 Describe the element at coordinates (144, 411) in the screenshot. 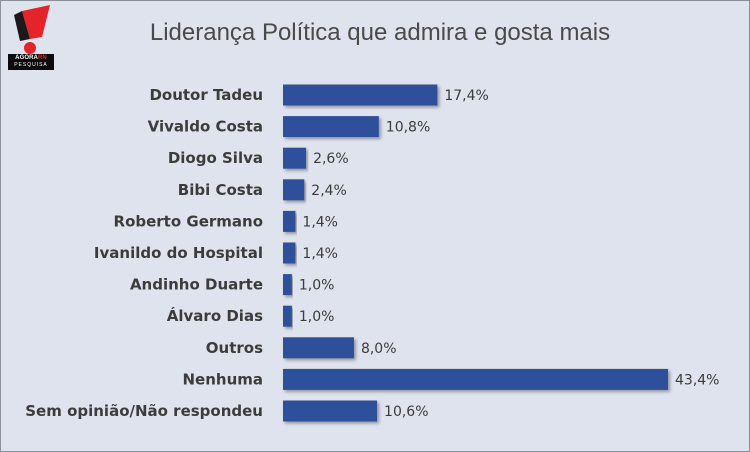

I see `category-label: Sem opinião/Não respondeu` at that location.